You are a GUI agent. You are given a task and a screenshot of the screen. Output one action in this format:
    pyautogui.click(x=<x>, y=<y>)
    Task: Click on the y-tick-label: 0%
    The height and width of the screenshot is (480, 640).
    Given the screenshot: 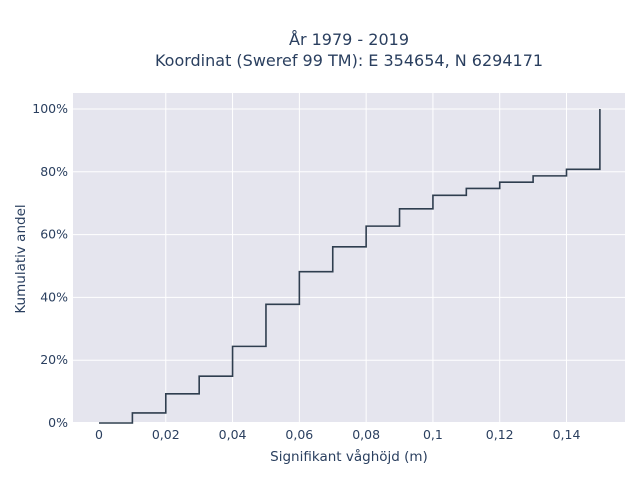 What is the action you would take?
    pyautogui.click(x=58, y=422)
    